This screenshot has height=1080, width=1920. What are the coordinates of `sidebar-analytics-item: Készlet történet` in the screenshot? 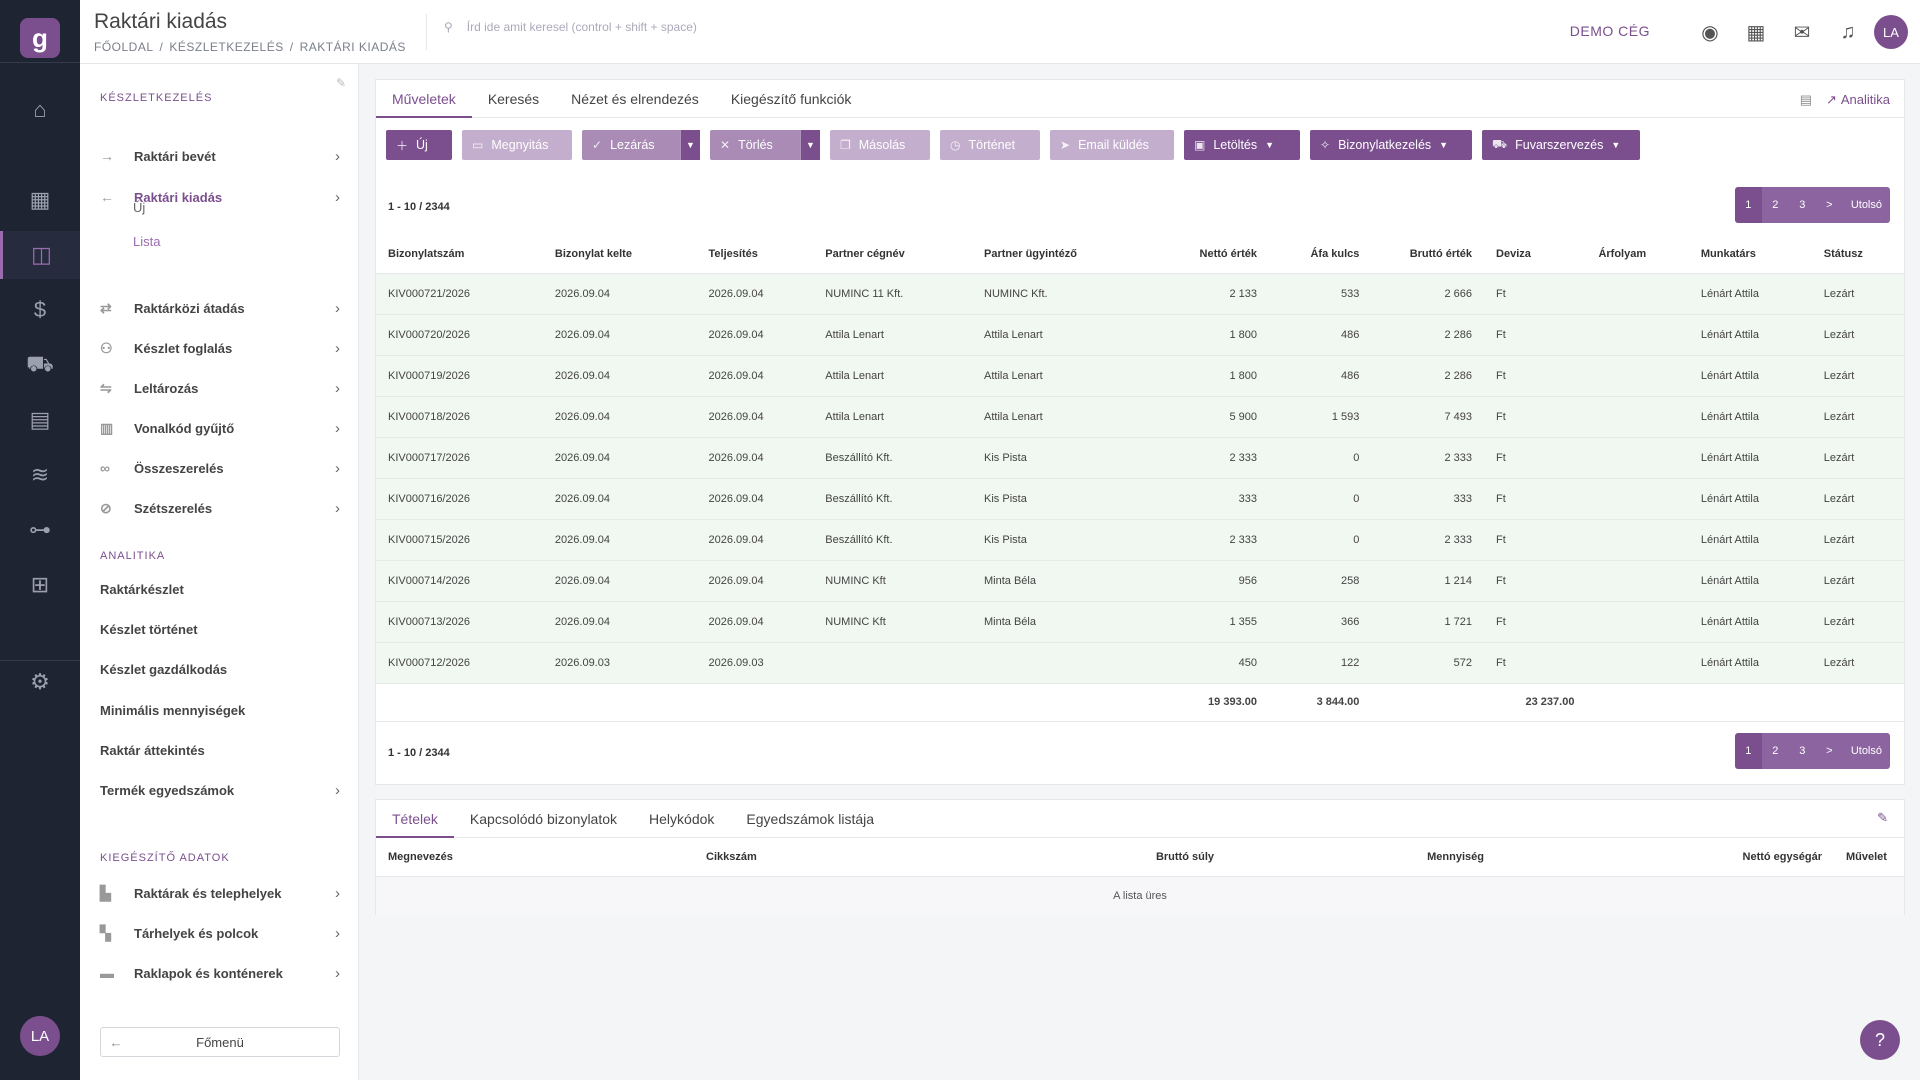 It's located at (220, 629).